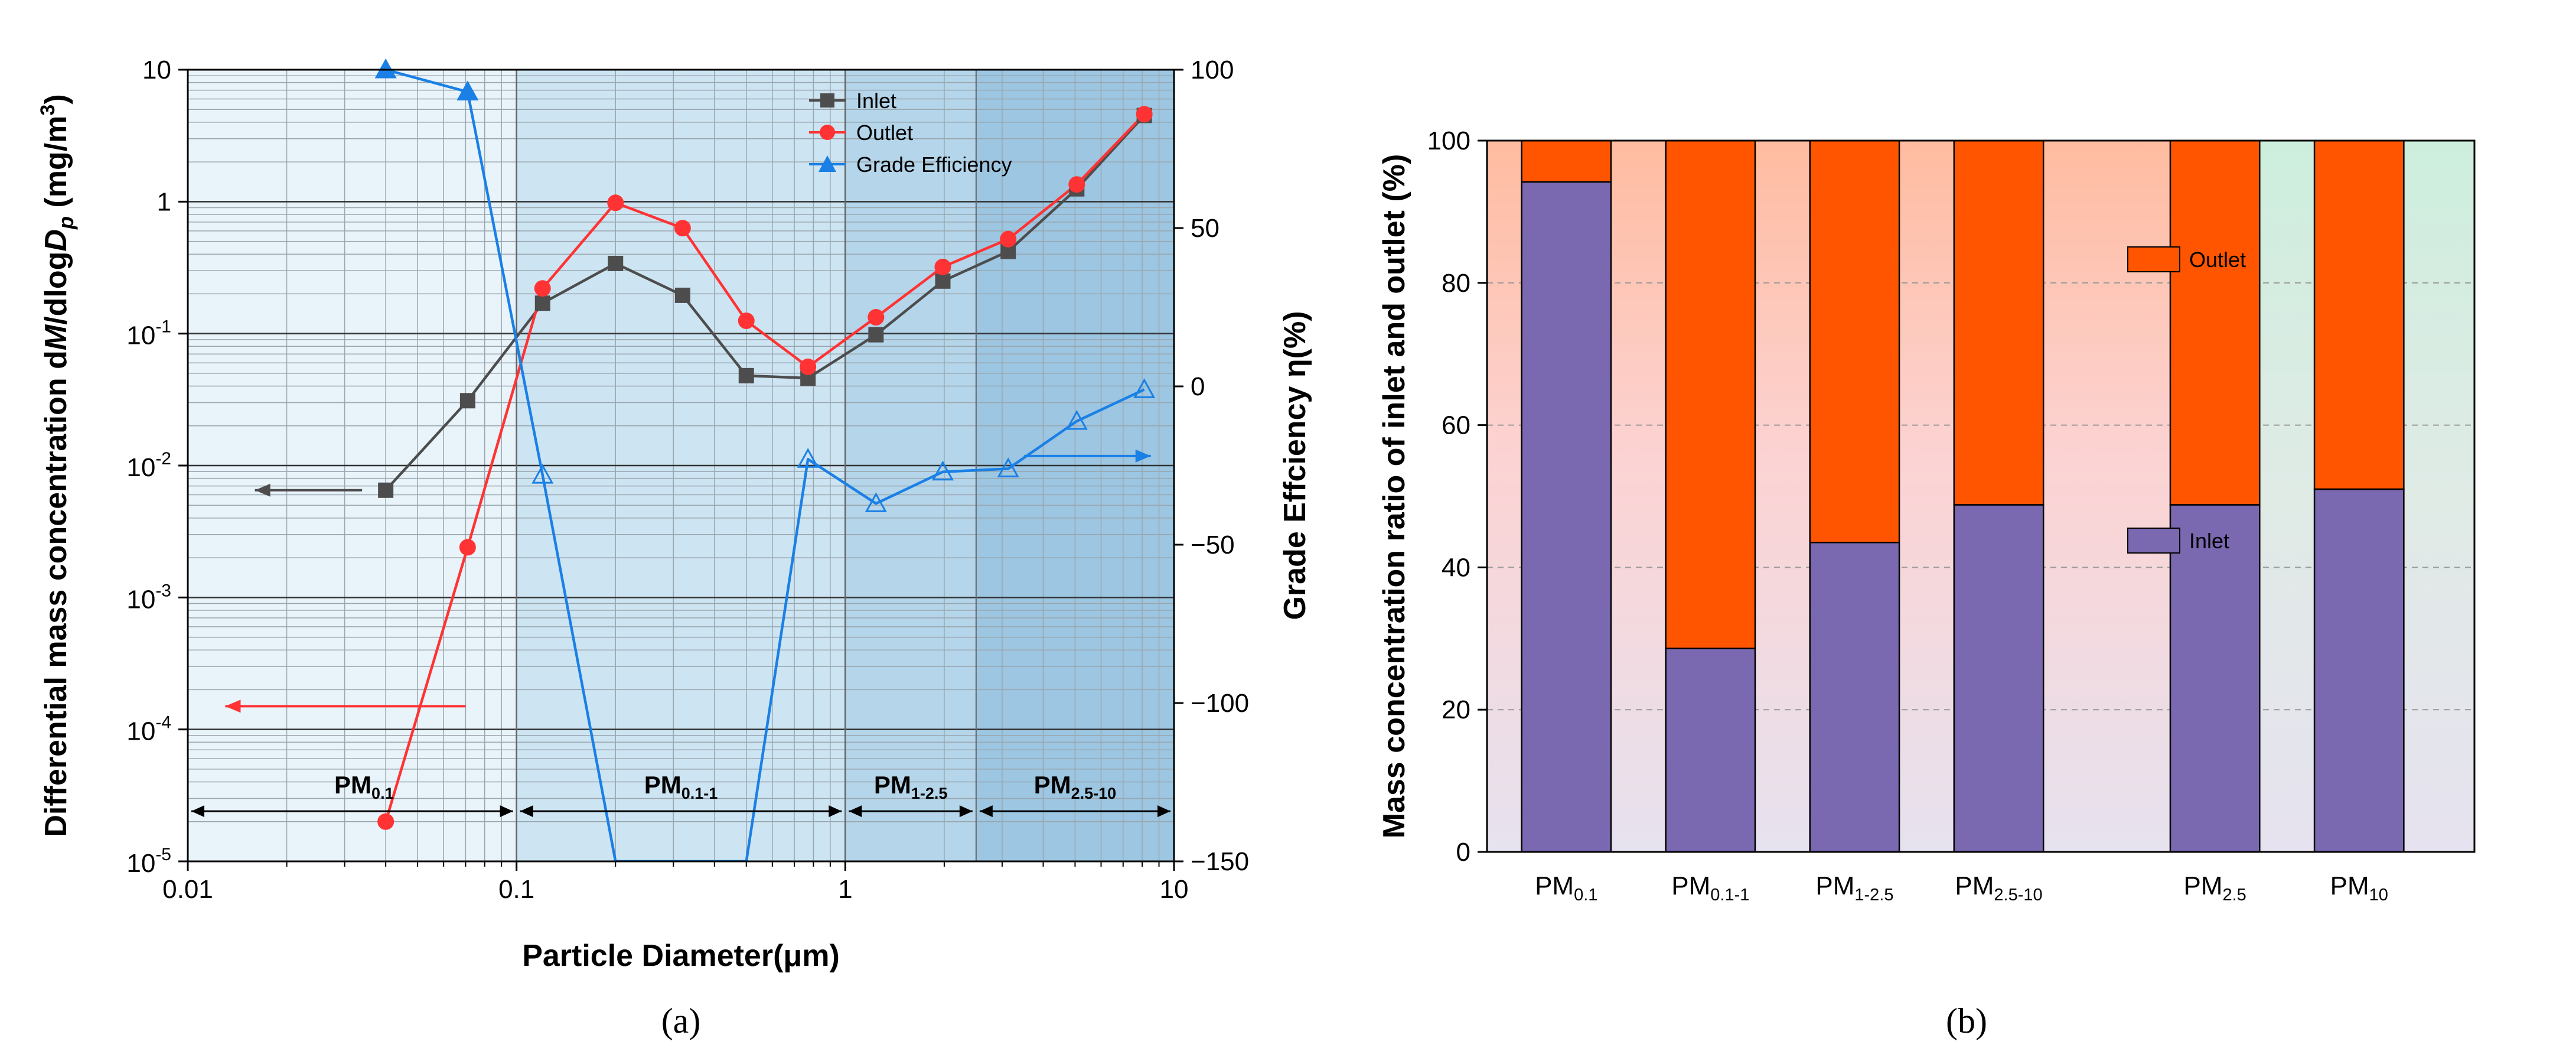 This screenshot has width=2576, height=1064. I want to click on y2-tick-label-5: −150, so click(1220, 861).